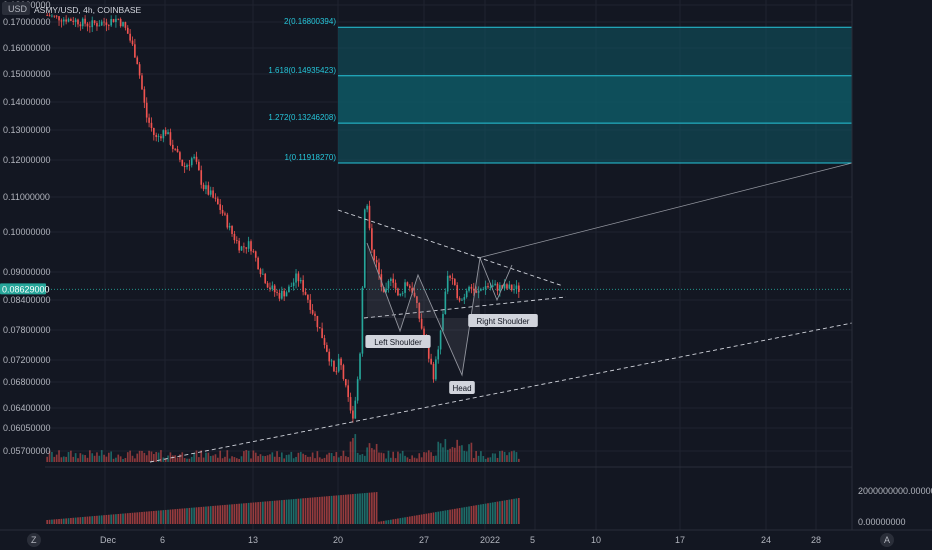 This screenshot has height=550, width=932. Describe the element at coordinates (887, 540) in the screenshot. I see `auto-scale-button: A` at that location.